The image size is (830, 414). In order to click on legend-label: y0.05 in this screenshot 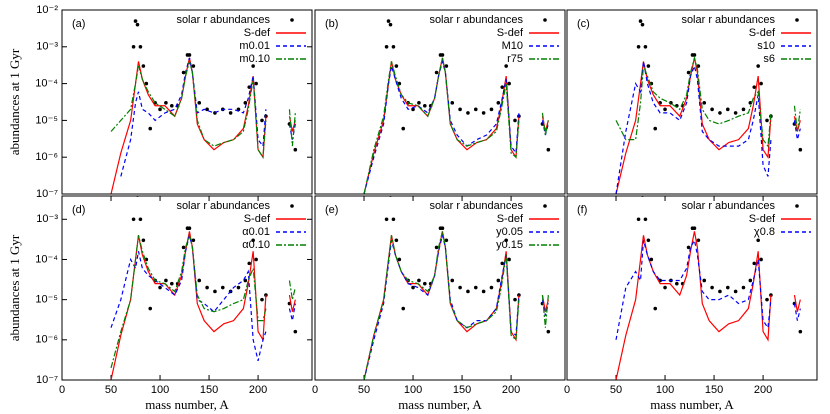, I will do `click(509, 232)`.